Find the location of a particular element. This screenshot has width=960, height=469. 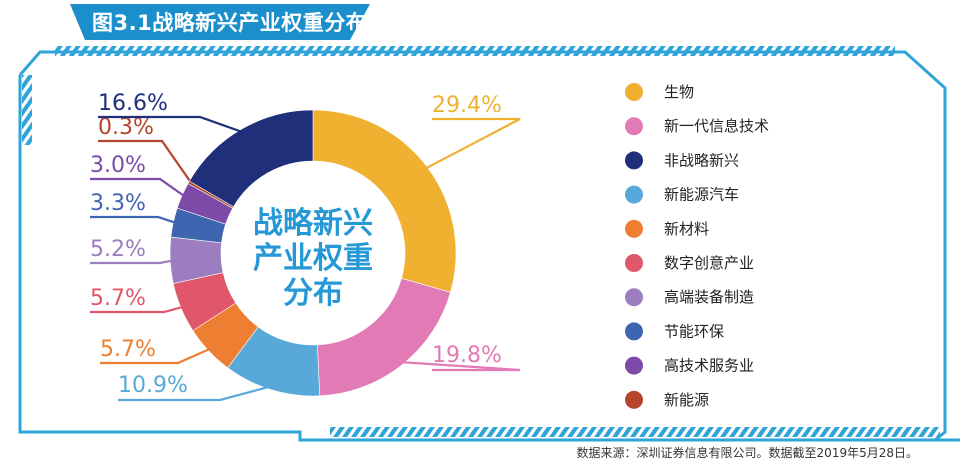

data-label-digital-creative: 5.7% is located at coordinates (118, 298).